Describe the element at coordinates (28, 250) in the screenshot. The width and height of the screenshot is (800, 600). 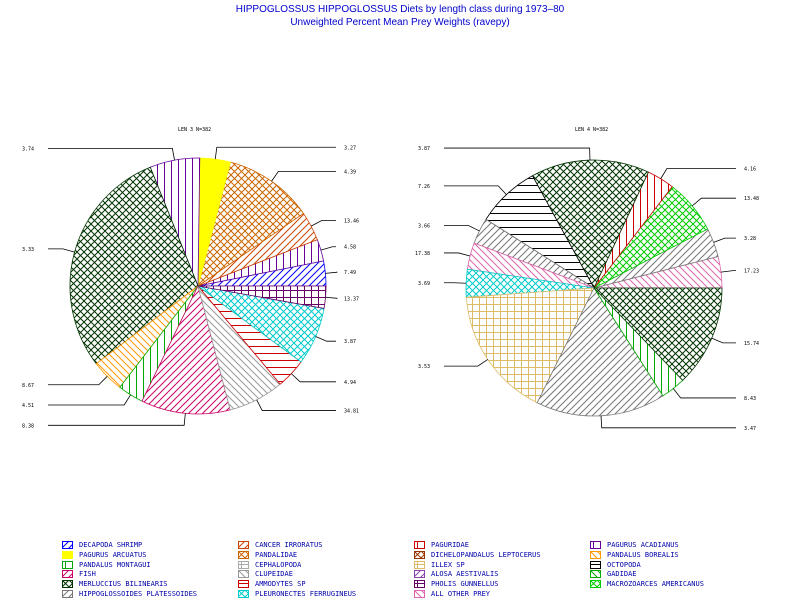
I see `slice-value-label: 3.33` at that location.